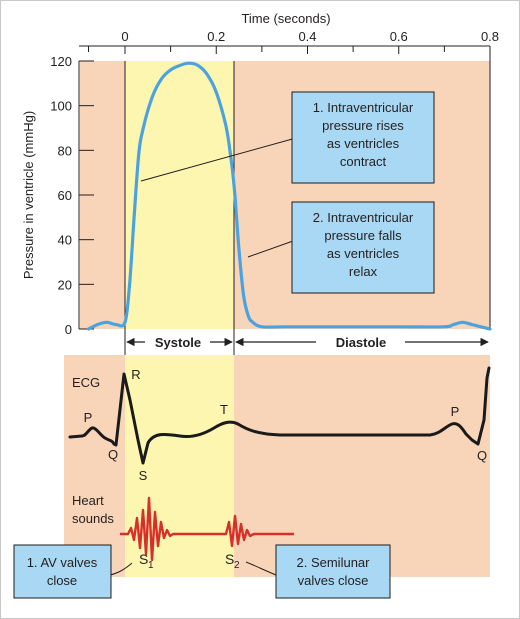 This screenshot has width=520, height=619. What do you see at coordinates (88, 417) in the screenshot?
I see `ecg-p-label-1: P` at bounding box center [88, 417].